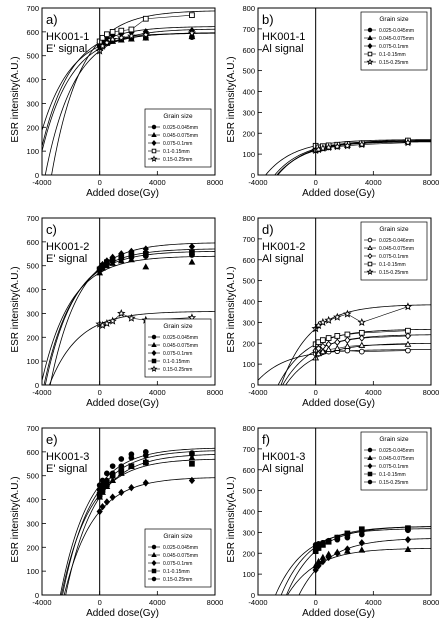 Image resolution: width=441 pixels, height=631 pixels. What do you see at coordinates (180, 556) in the screenshot?
I see `legend-entry-label: 0.045-0.075mm` at bounding box center [180, 556].